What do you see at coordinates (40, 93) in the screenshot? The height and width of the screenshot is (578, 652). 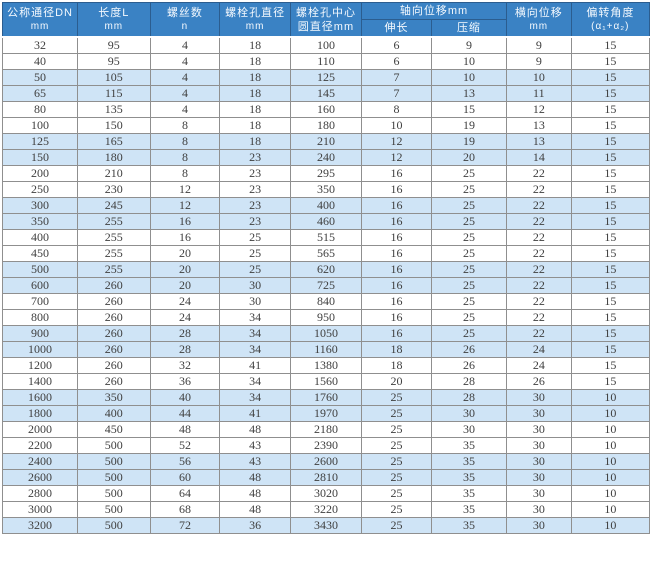 I see `cell: 65` at bounding box center [40, 93].